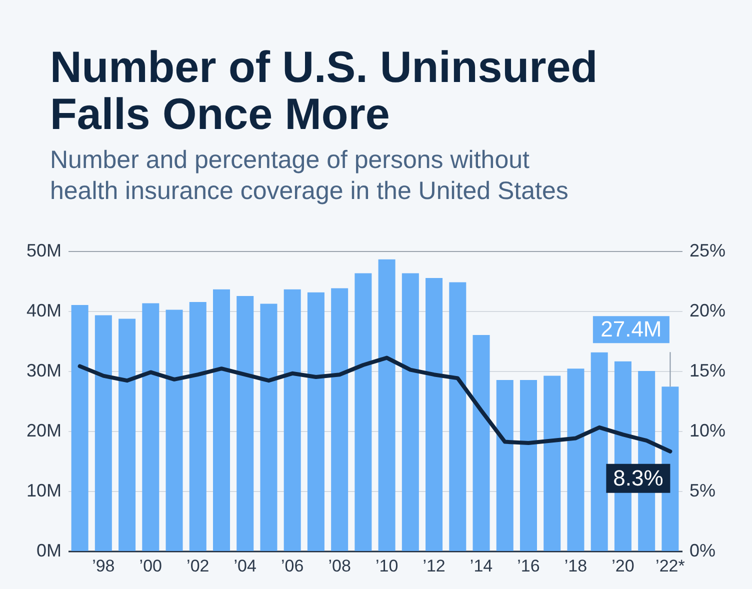 This screenshot has height=589, width=752. Describe the element at coordinates (434, 566) in the screenshot. I see `x-tick-label: ’12` at that location.